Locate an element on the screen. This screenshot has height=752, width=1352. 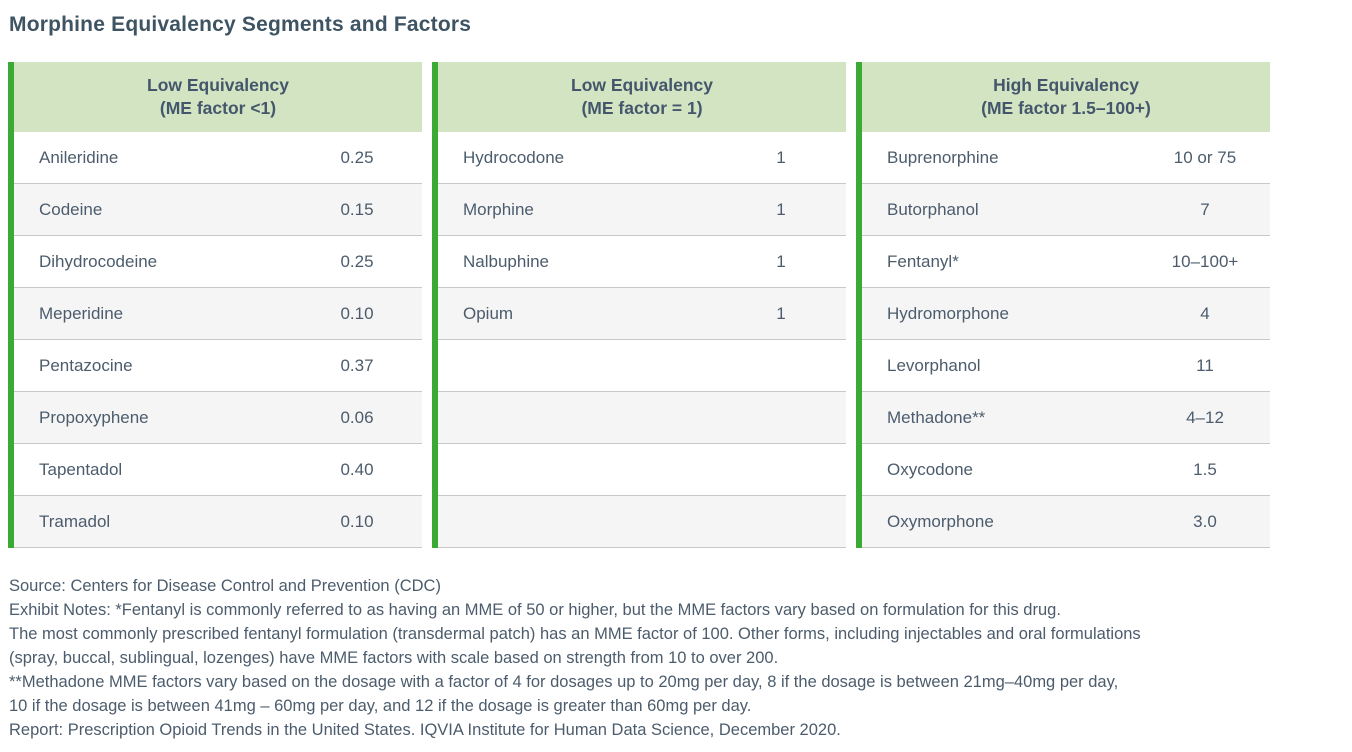
drug-name: Dihydrocodeine is located at coordinates (98, 261).